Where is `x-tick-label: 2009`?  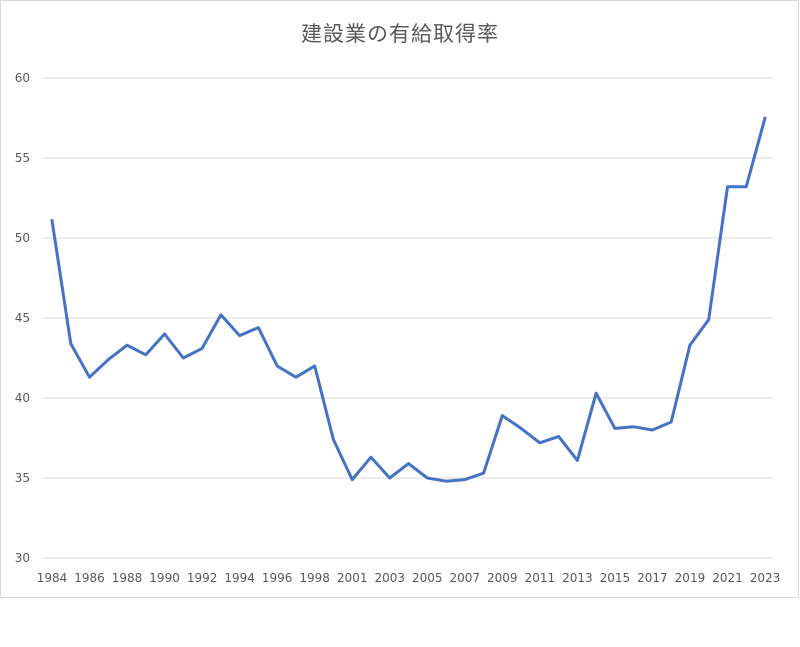
x-tick-label: 2009 is located at coordinates (502, 578).